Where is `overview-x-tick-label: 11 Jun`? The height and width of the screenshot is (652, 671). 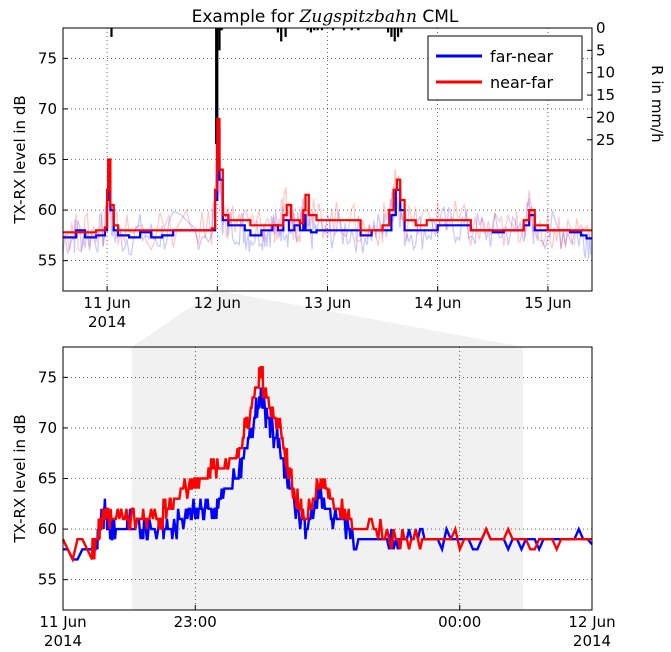 overview-x-tick-label: 11 Jun is located at coordinates (106, 303).